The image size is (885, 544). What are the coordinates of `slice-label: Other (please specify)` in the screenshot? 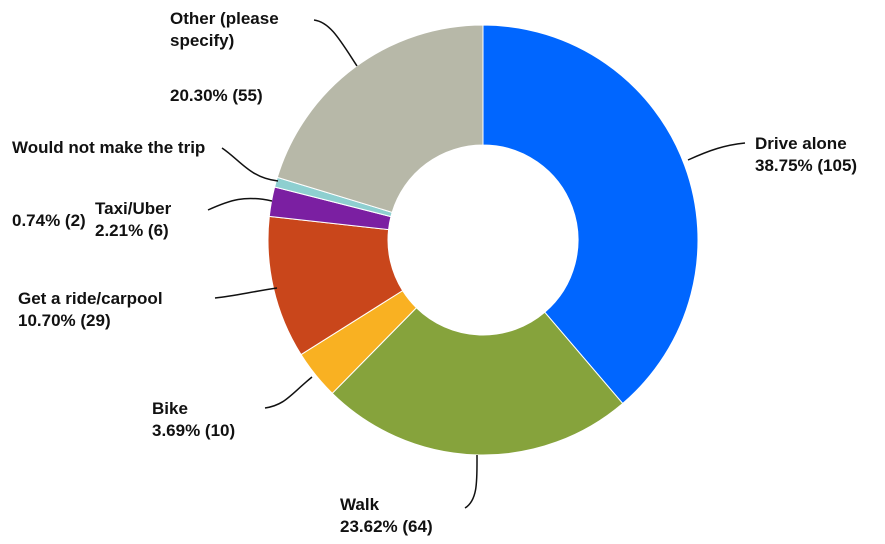 It's located at (224, 29).